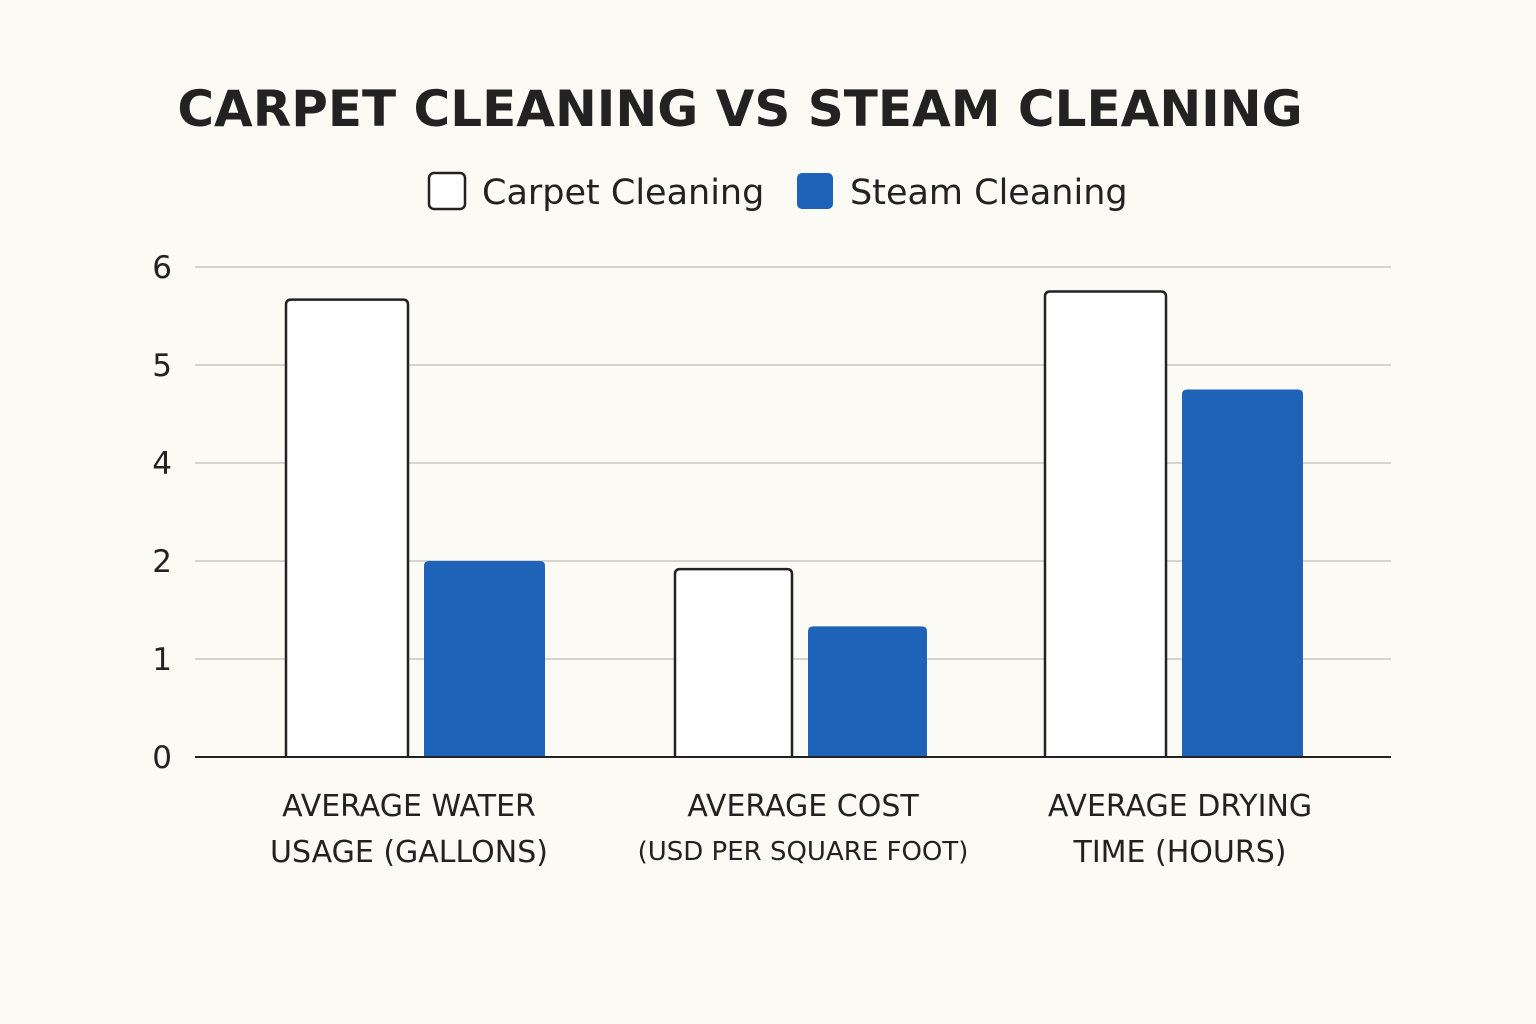 Image resolution: width=1536 pixels, height=1024 pixels. I want to click on category-label-drying-line1: AVERAGE DRYING, so click(1180, 806).